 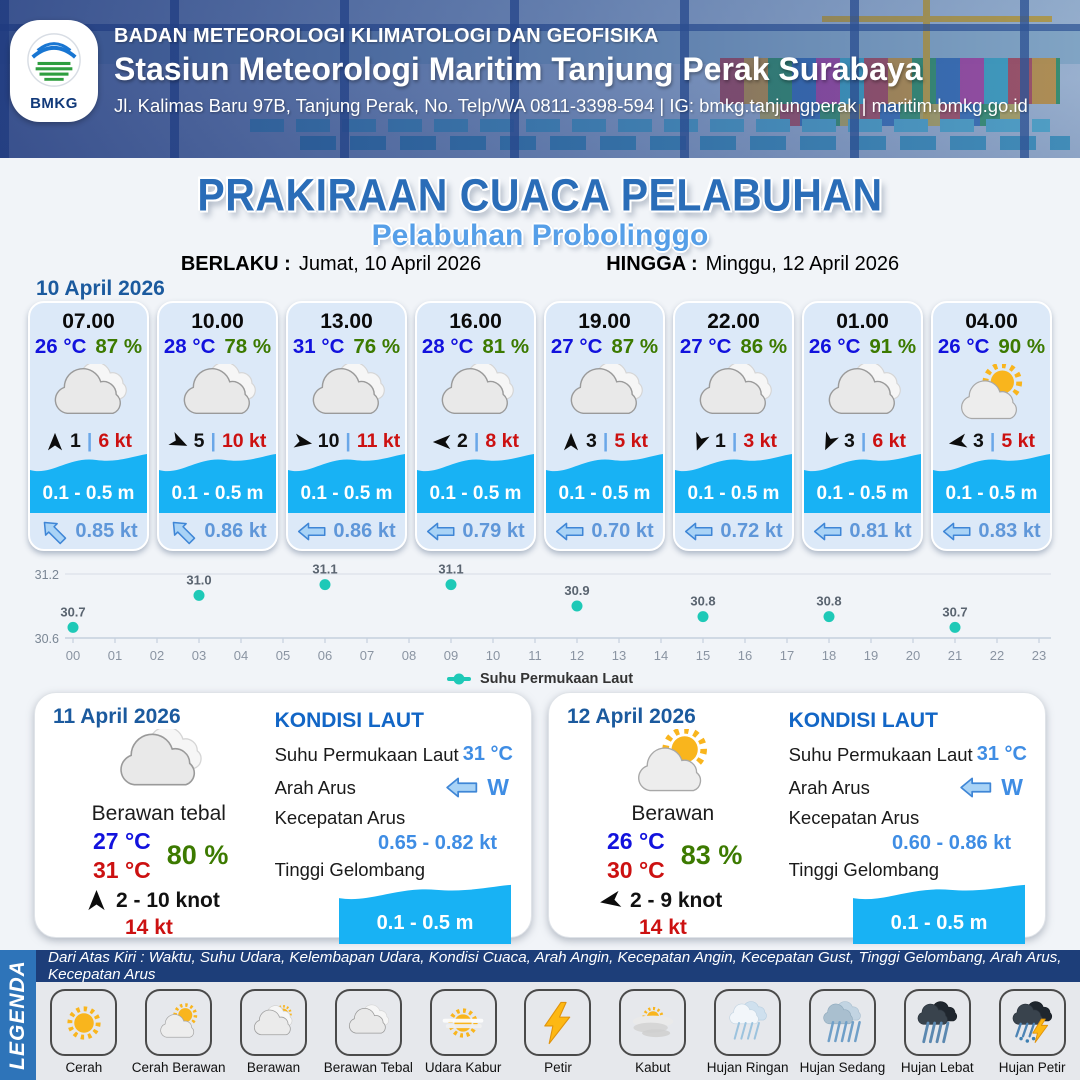 I want to click on card-wind-row: 3 | 6 kt, so click(x=862, y=441).